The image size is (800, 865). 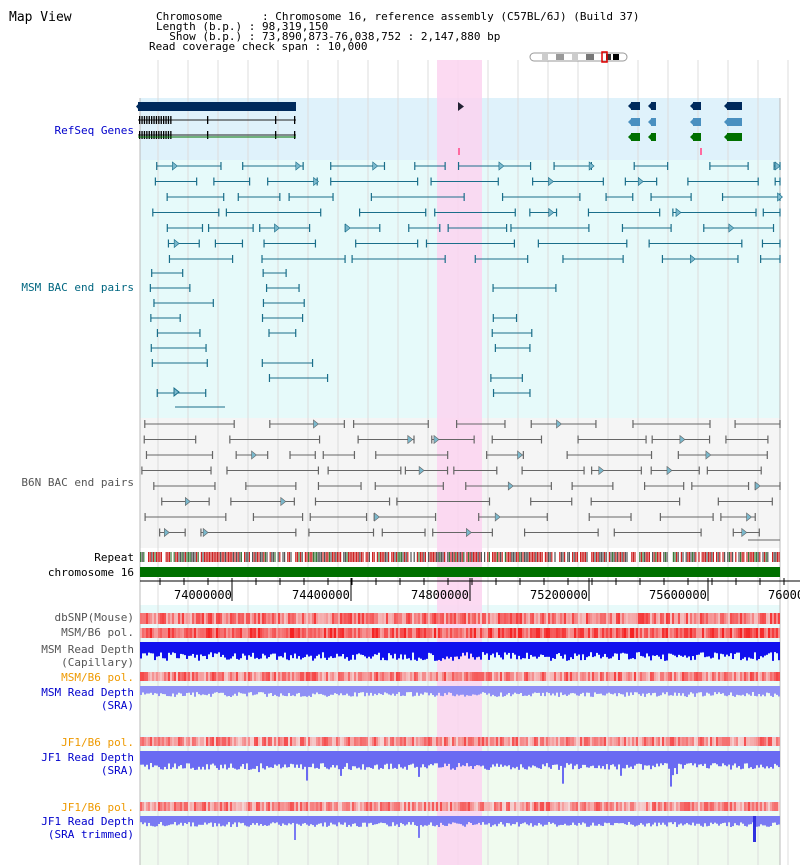 I want to click on track-label-b6n-bac: B6N BAC end pairs, so click(x=77, y=482).